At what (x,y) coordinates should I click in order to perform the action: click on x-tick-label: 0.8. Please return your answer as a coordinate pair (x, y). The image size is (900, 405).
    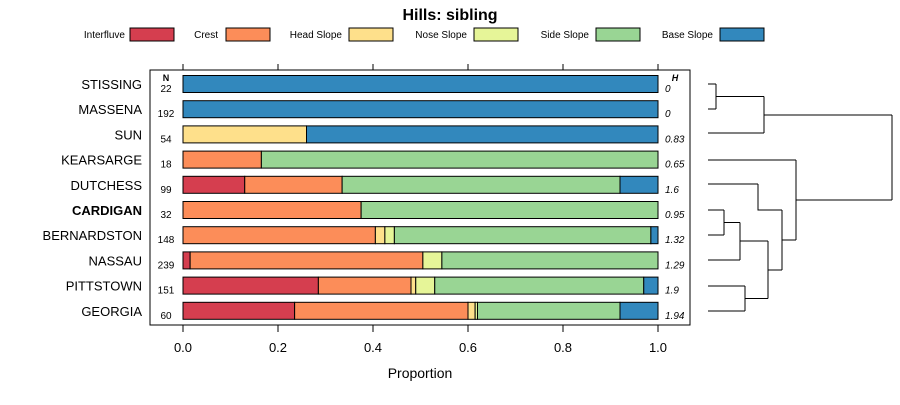
    Looking at the image, I should click on (563, 347).